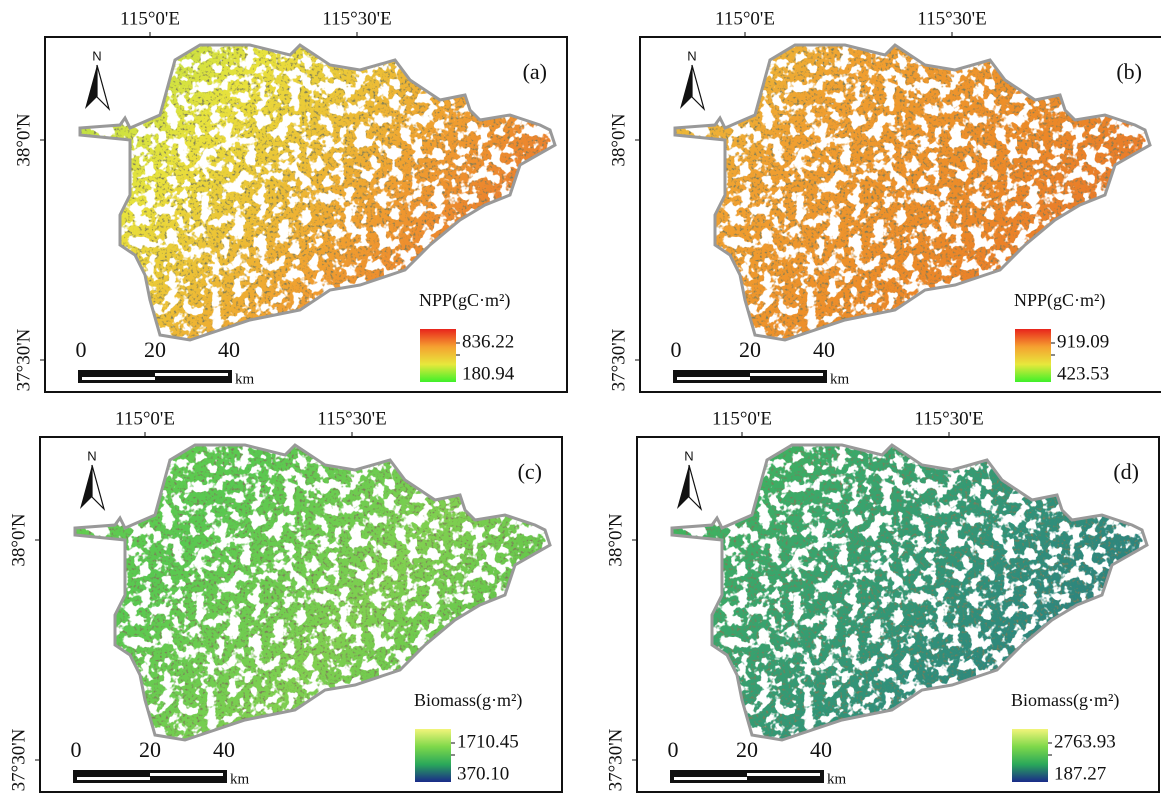 The width and height of the screenshot is (1161, 802). Describe the element at coordinates (535, 71) in the screenshot. I see `panel-label: (a)` at that location.